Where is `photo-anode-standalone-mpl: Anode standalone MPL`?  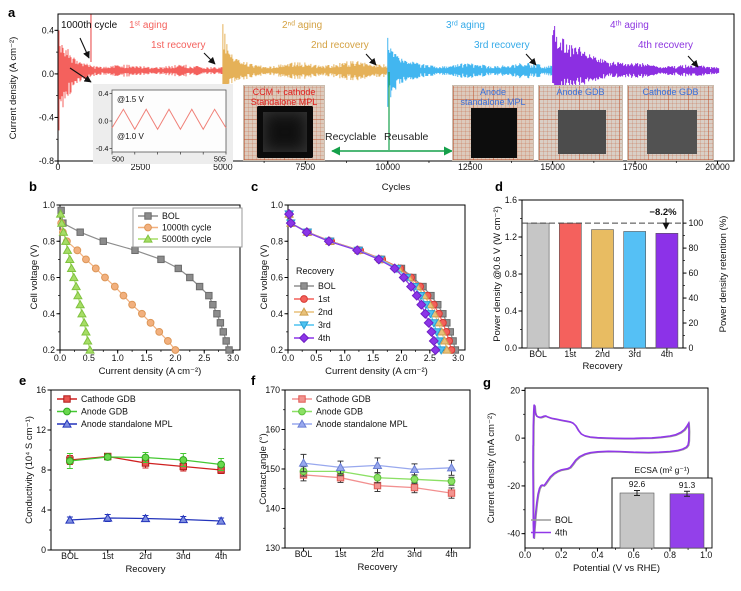 photo-anode-standalone-mpl: Anode standalone MPL is located at coordinates (493, 123).